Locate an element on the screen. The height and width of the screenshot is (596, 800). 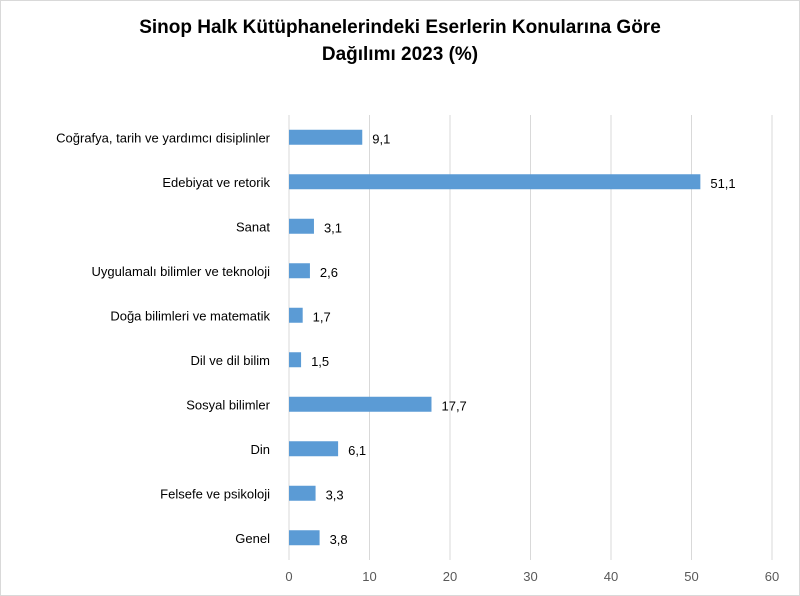
category-label: Sosyal bilimler is located at coordinates (228, 404).